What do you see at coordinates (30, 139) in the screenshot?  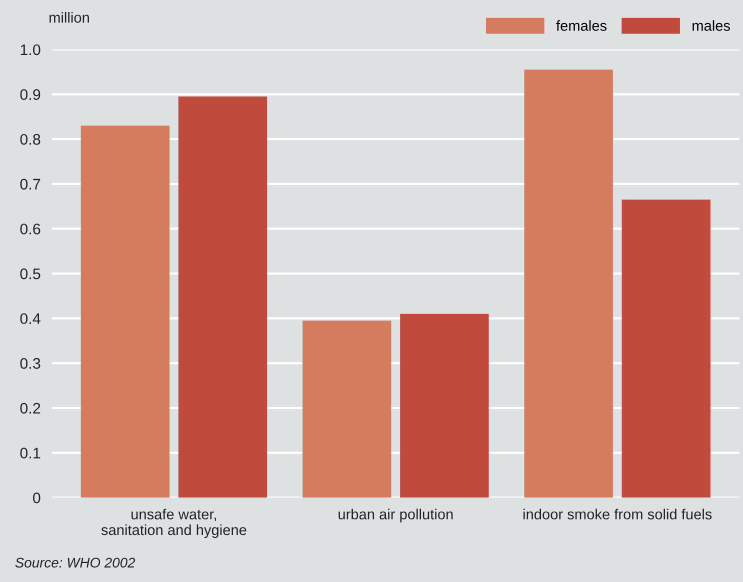 I see `y-tick-label: 0.8` at bounding box center [30, 139].